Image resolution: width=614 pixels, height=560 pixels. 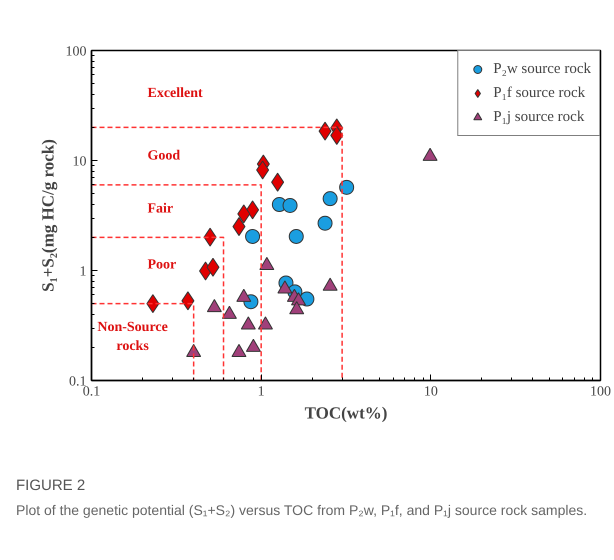 What do you see at coordinates (51, 486) in the screenshot?
I see `caption: FIGURE 2` at bounding box center [51, 486].